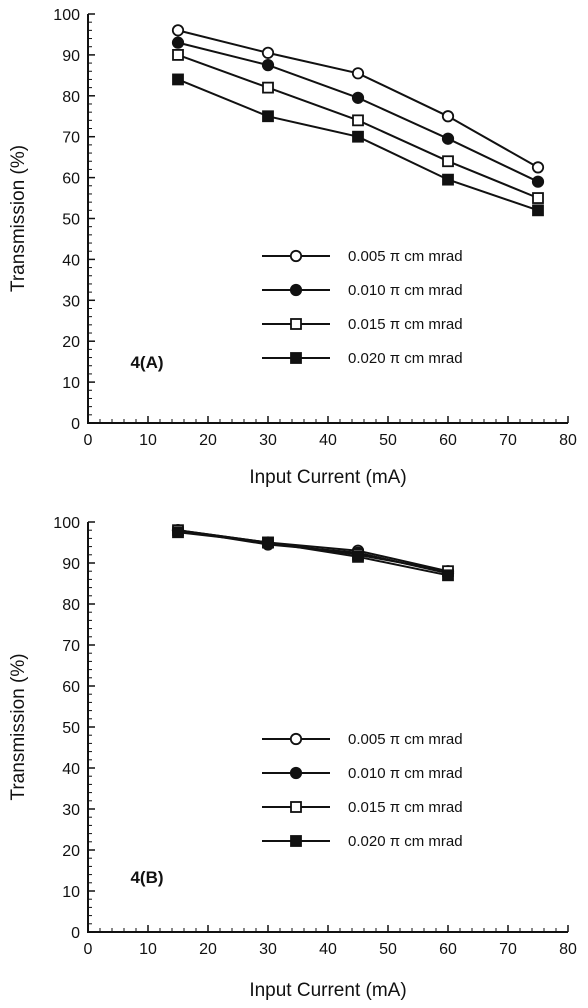  Describe the element at coordinates (146, 877) in the screenshot. I see `panel-label: 4(B)` at that location.